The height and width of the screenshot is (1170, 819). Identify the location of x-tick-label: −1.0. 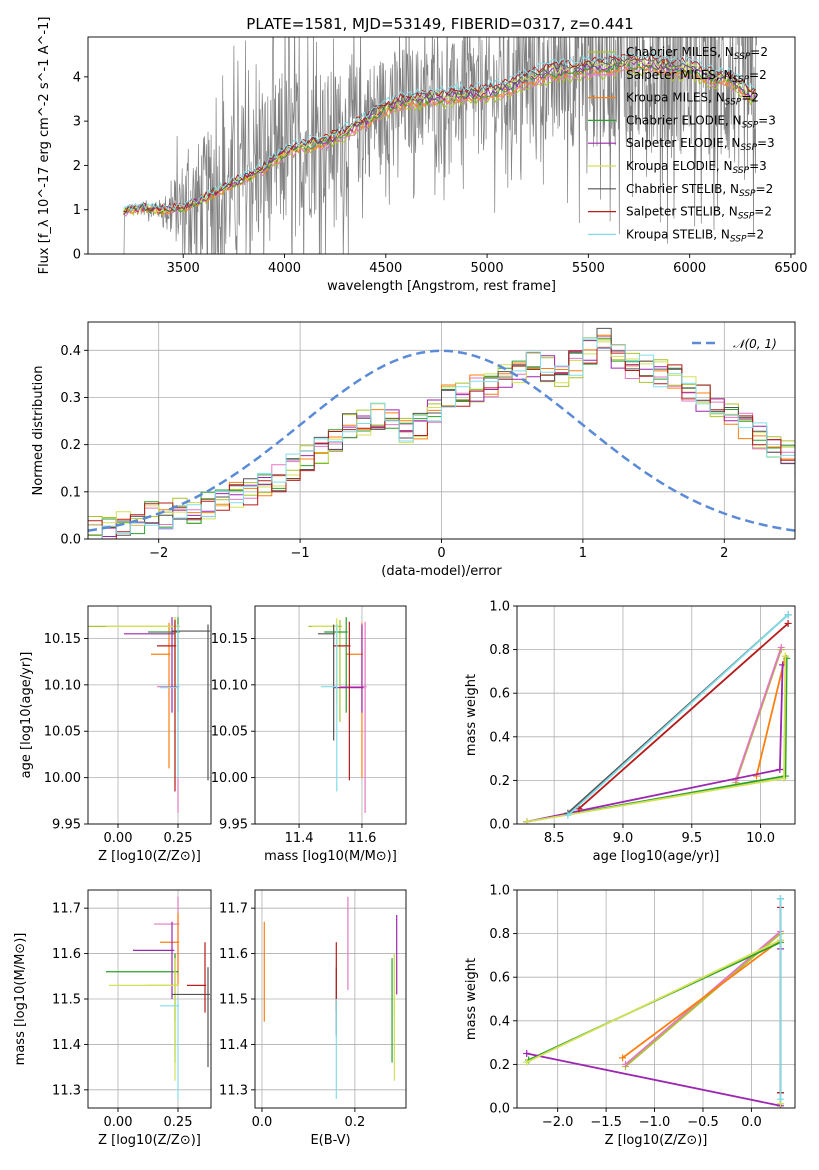
(655, 1122).